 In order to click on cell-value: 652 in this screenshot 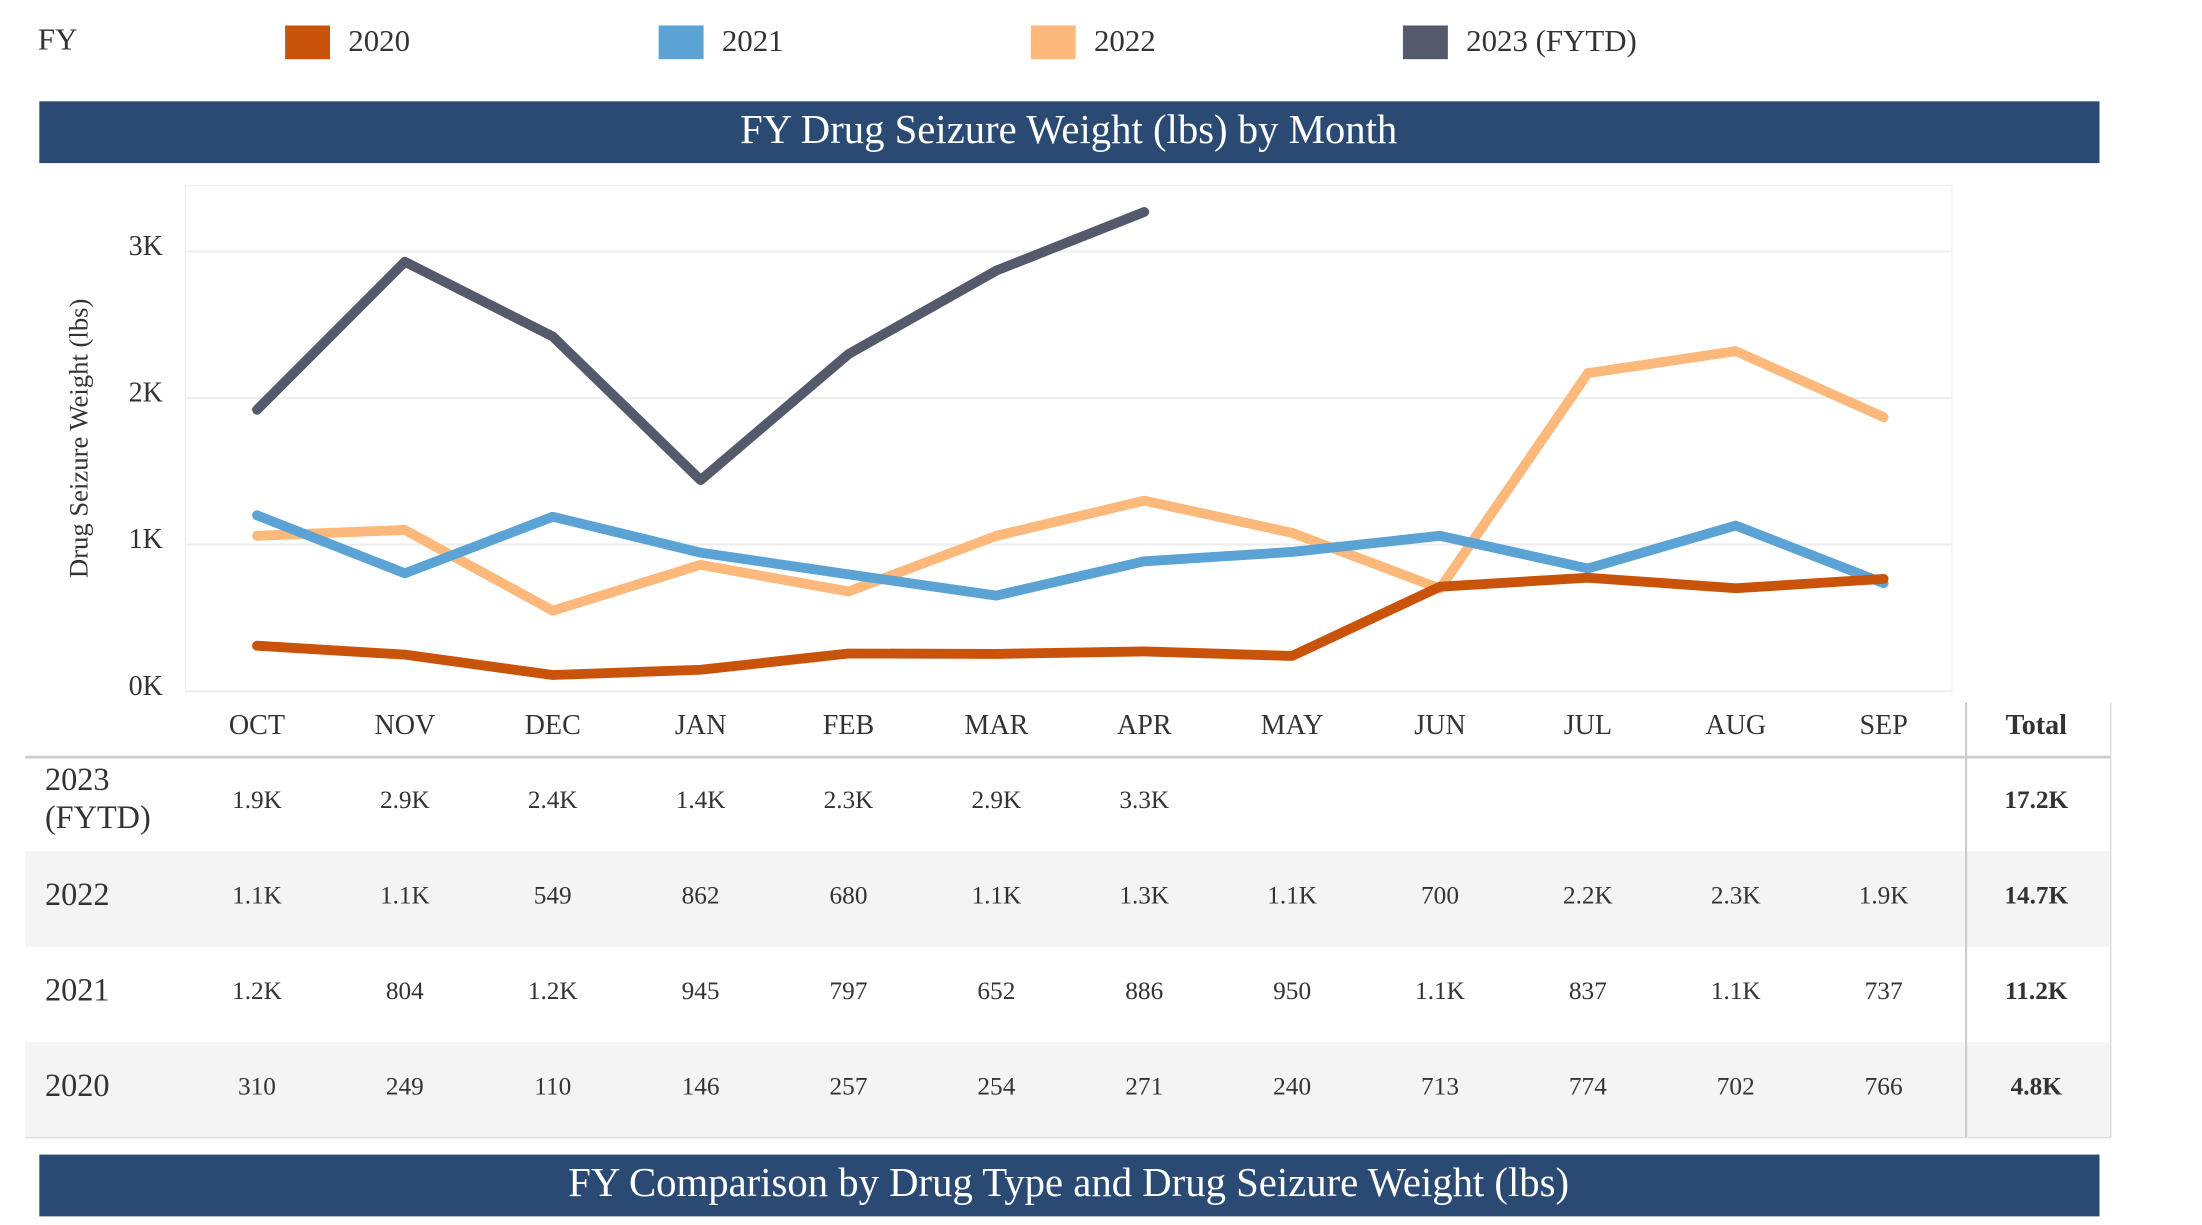, I will do `click(996, 991)`.